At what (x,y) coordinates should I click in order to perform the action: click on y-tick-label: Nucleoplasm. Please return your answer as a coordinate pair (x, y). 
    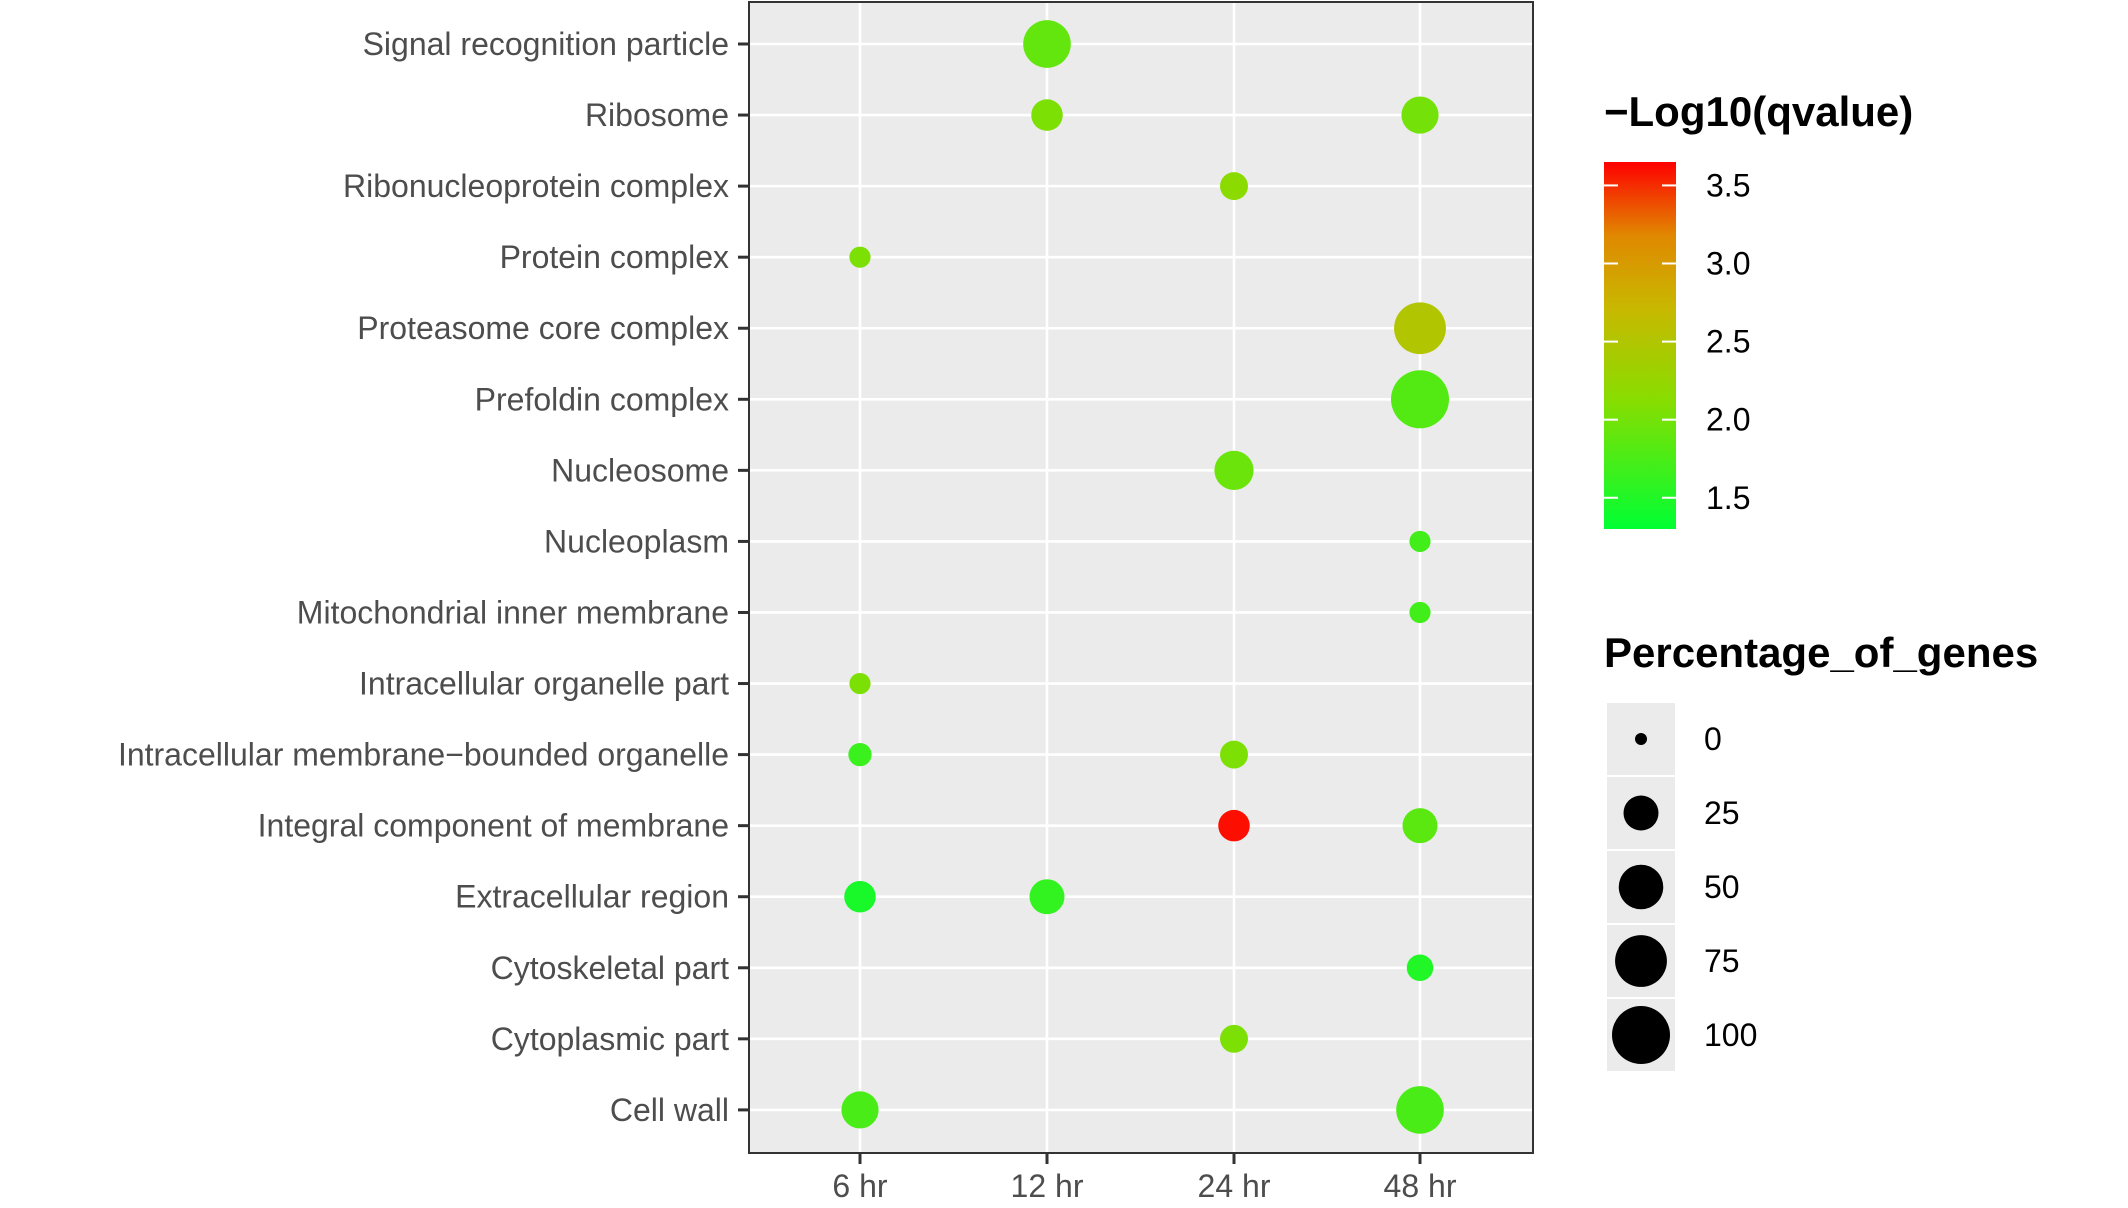
    Looking at the image, I should click on (636, 541).